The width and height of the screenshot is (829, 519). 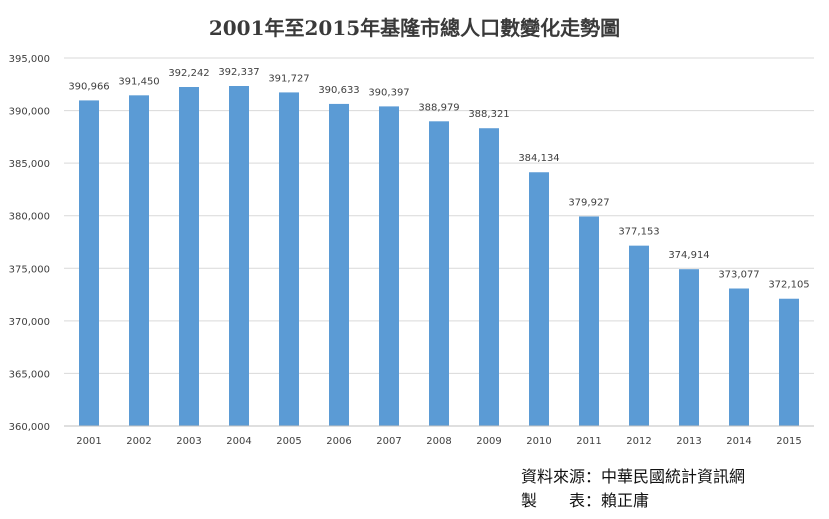 I want to click on x-tick-label: 2003, so click(x=188, y=441).